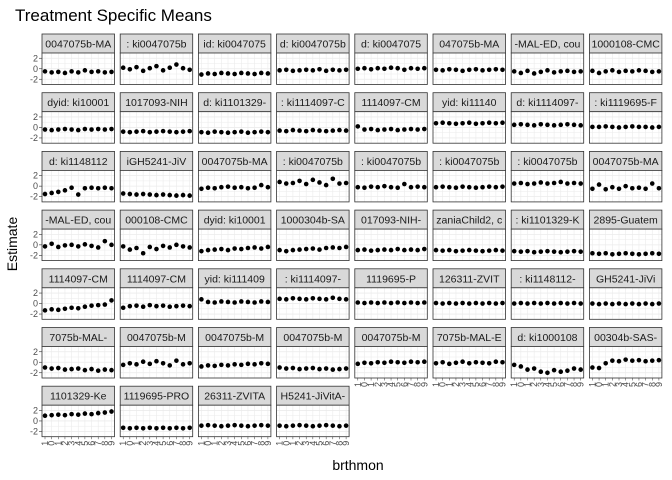  Describe the element at coordinates (306, 443) in the screenshot. I see `x-tick-label: 3` at that location.